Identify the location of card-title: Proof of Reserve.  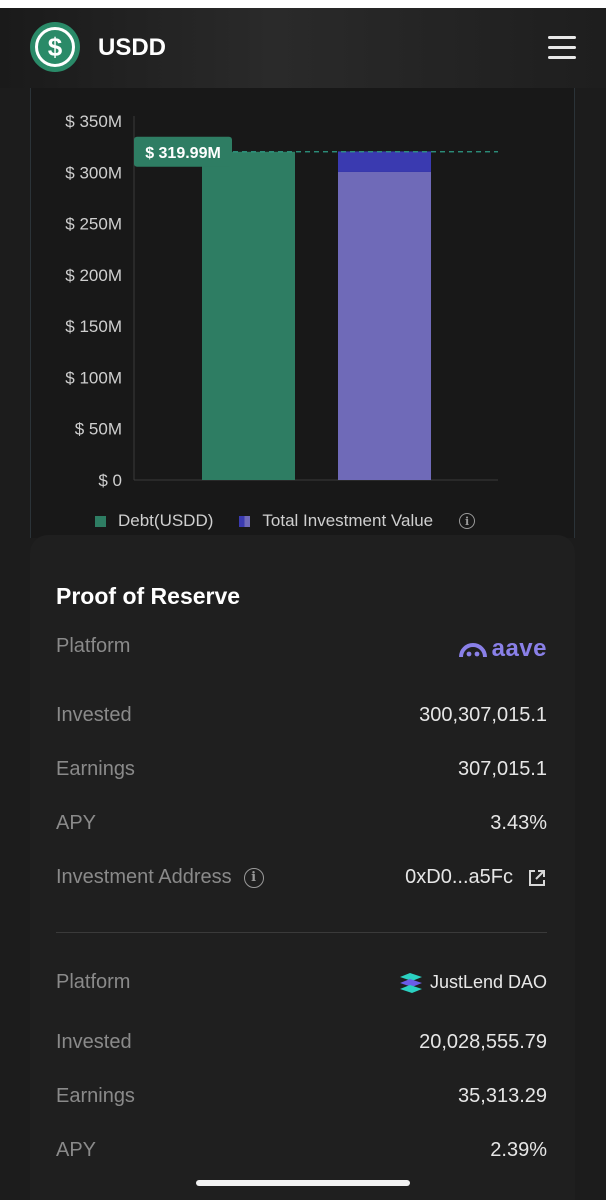
(148, 596).